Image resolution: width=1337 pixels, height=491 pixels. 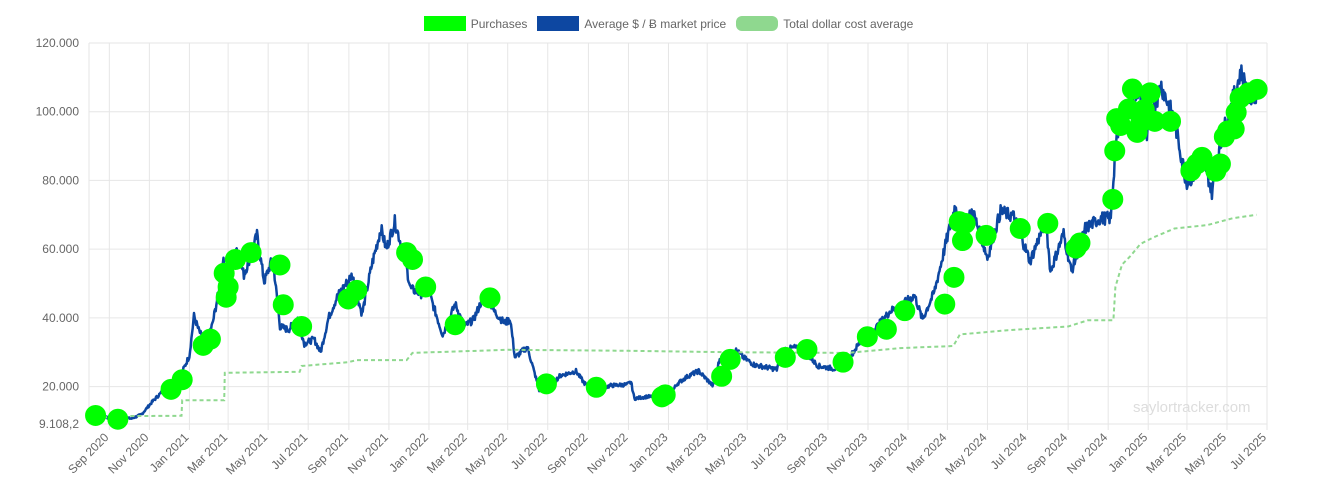 What do you see at coordinates (1248, 451) in the screenshot?
I see `x-tick-label: Jul 2025` at bounding box center [1248, 451].